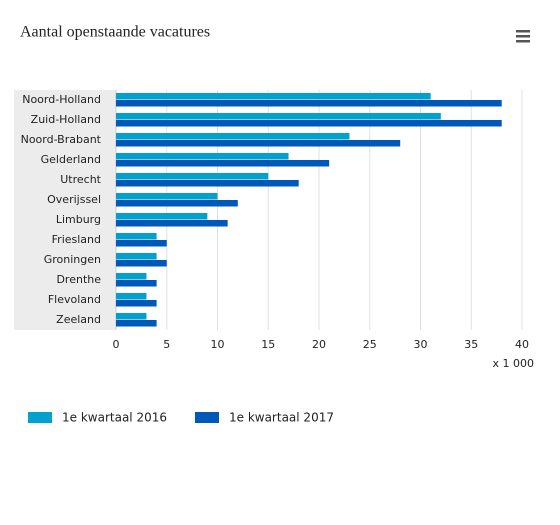  I want to click on y-tick-label: Groningen, so click(72, 259).